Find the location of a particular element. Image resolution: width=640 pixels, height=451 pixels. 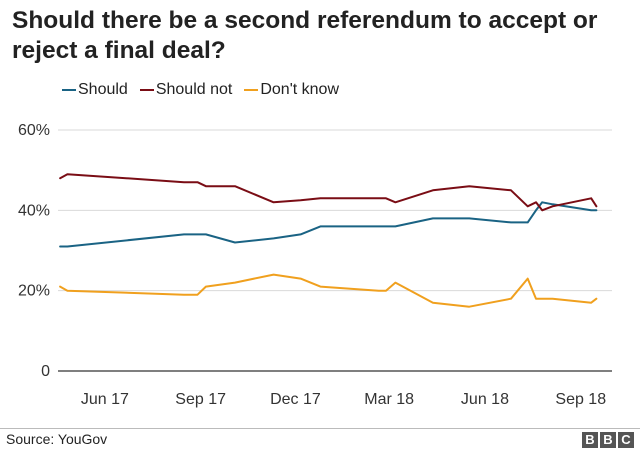

legend-swatch-should-not is located at coordinates (146, 90).